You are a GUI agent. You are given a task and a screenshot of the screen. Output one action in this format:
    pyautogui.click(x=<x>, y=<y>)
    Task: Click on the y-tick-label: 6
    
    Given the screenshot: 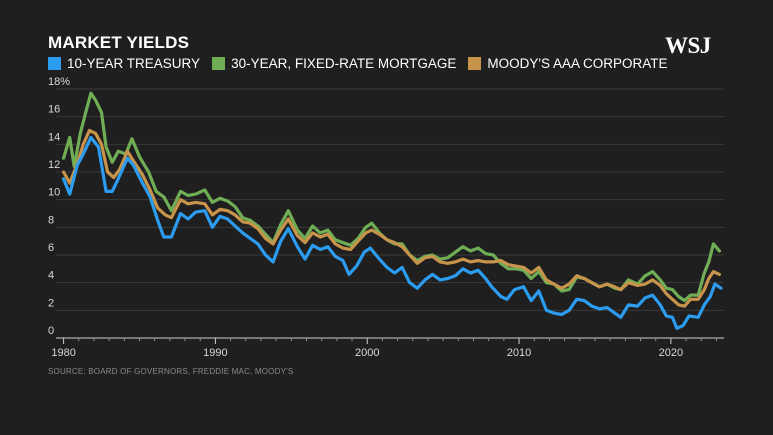 What is the action you would take?
    pyautogui.click(x=51, y=248)
    